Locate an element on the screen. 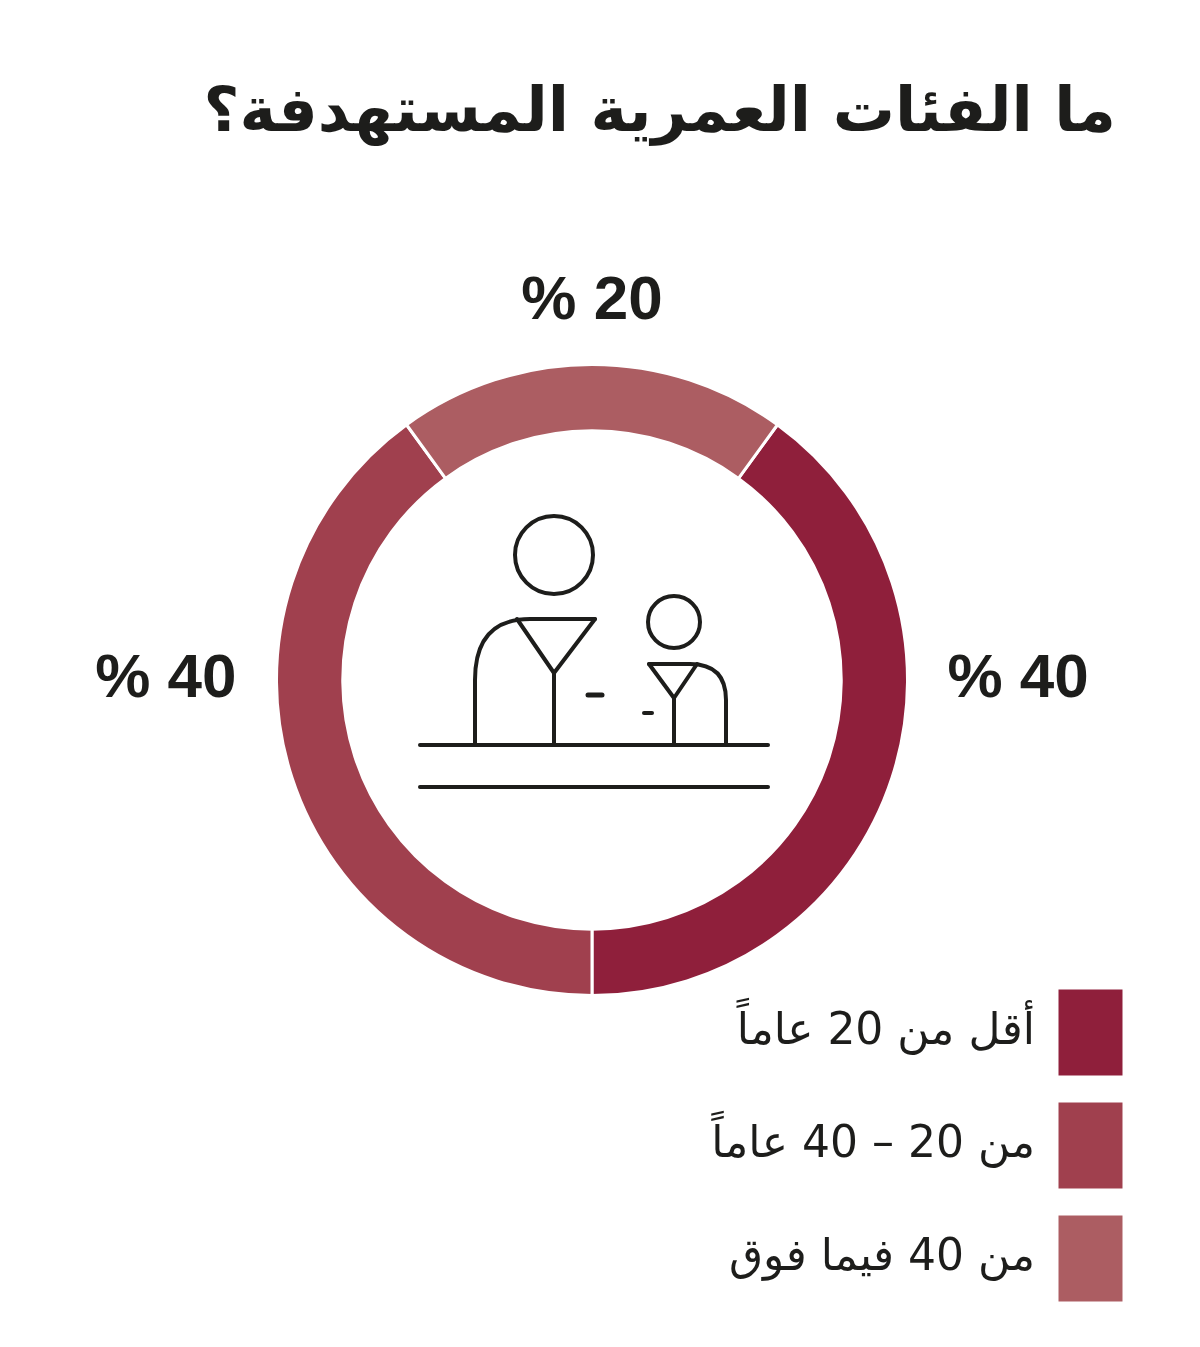 The height and width of the screenshot is (1347, 1200). legend-label: من 40 فيما فوق is located at coordinates (881, 1254).